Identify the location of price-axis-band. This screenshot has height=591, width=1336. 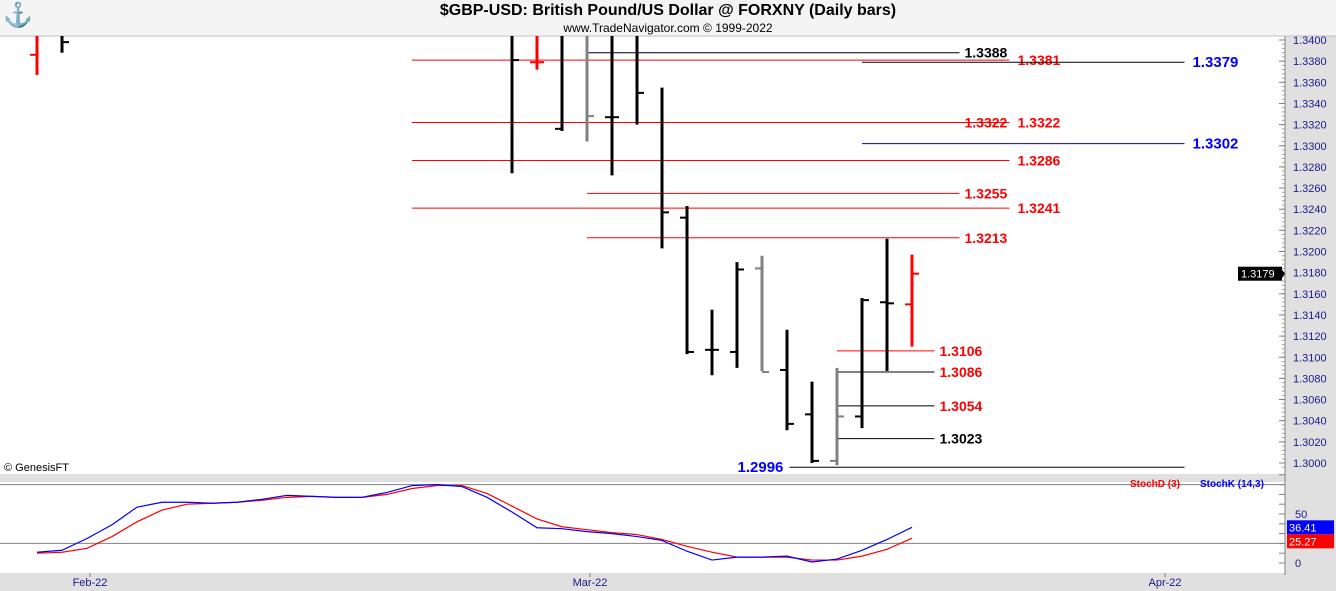
(1310, 313).